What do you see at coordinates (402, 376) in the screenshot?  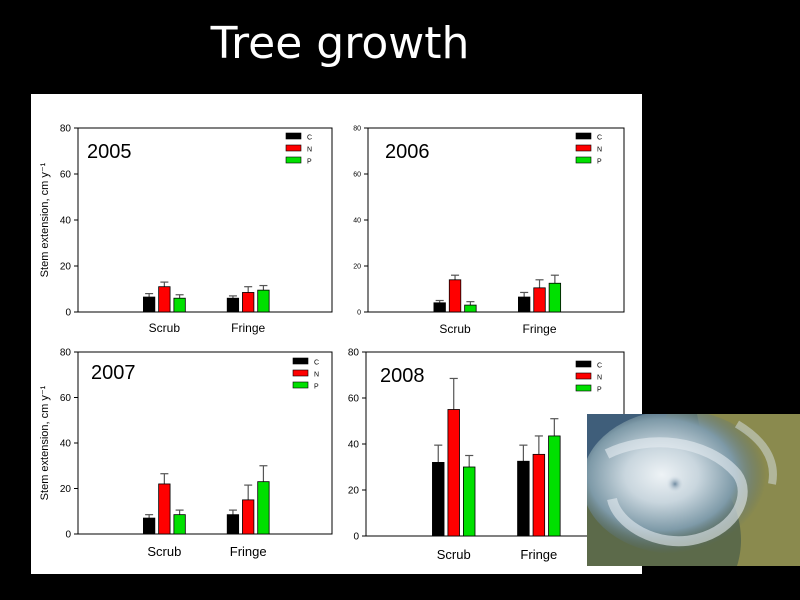 I see `chart-title: 2008` at bounding box center [402, 376].